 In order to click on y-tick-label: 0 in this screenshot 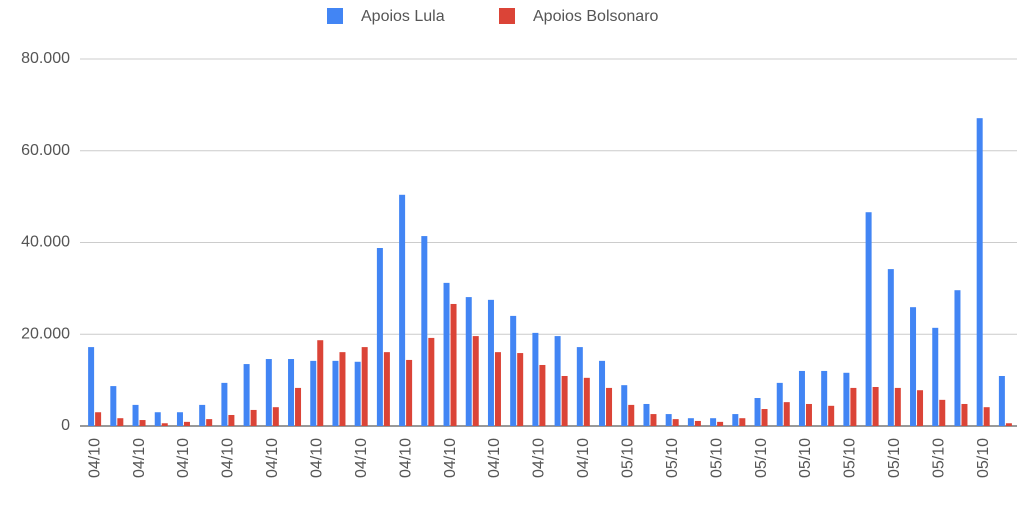, I will do `click(65, 425)`.